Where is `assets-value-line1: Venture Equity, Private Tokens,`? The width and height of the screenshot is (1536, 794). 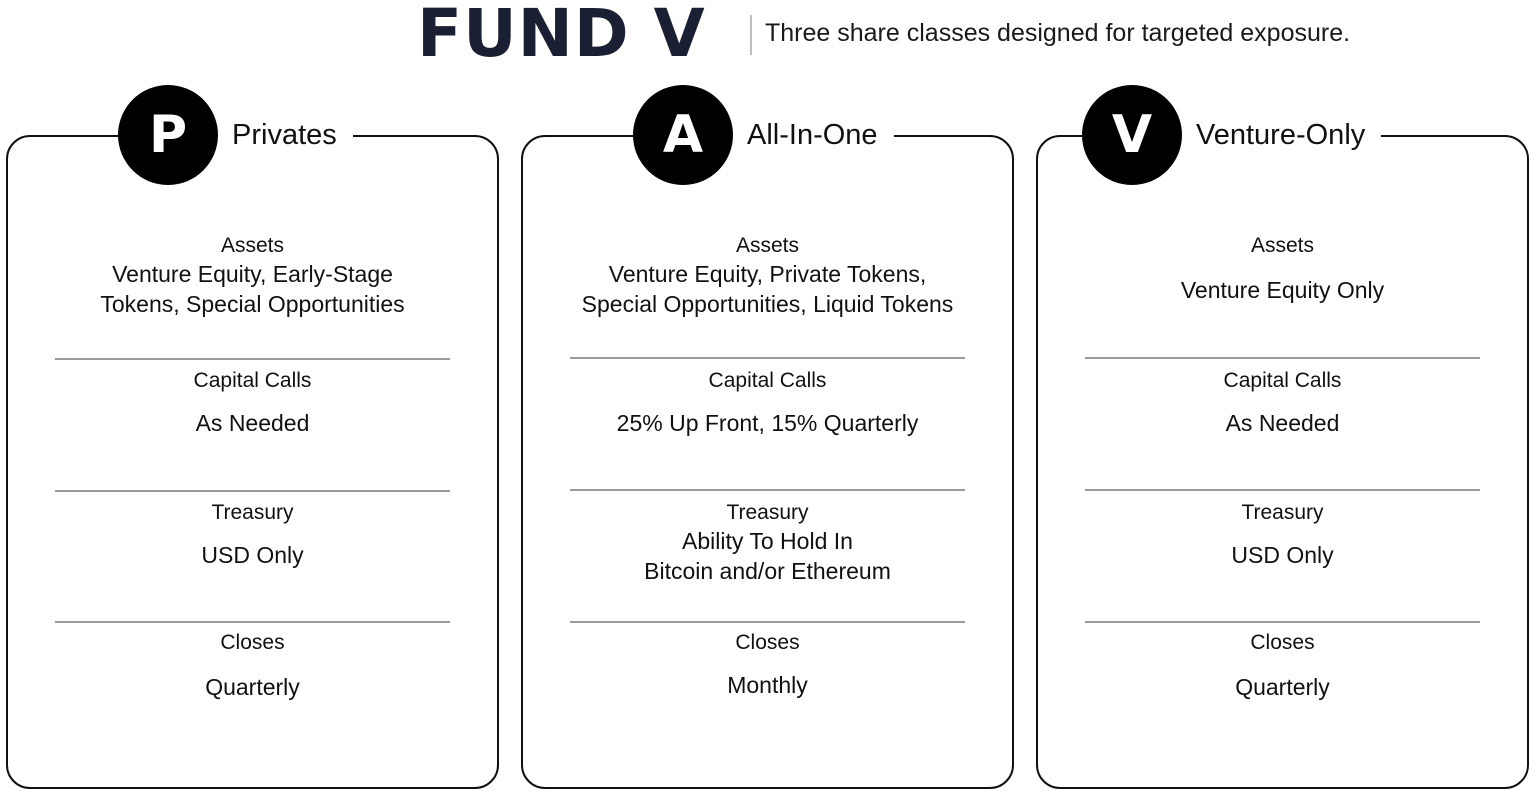 assets-value-line1: Venture Equity, Private Tokens, is located at coordinates (767, 274).